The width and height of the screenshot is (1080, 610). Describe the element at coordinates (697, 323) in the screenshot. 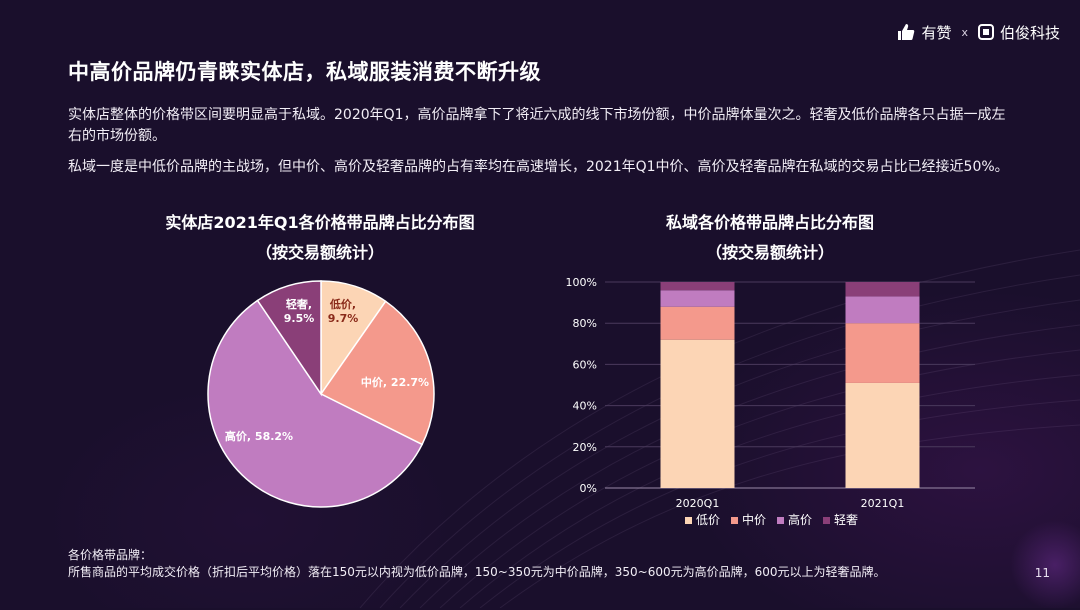

I see `bar-segment-2020Q1-中价` at that location.